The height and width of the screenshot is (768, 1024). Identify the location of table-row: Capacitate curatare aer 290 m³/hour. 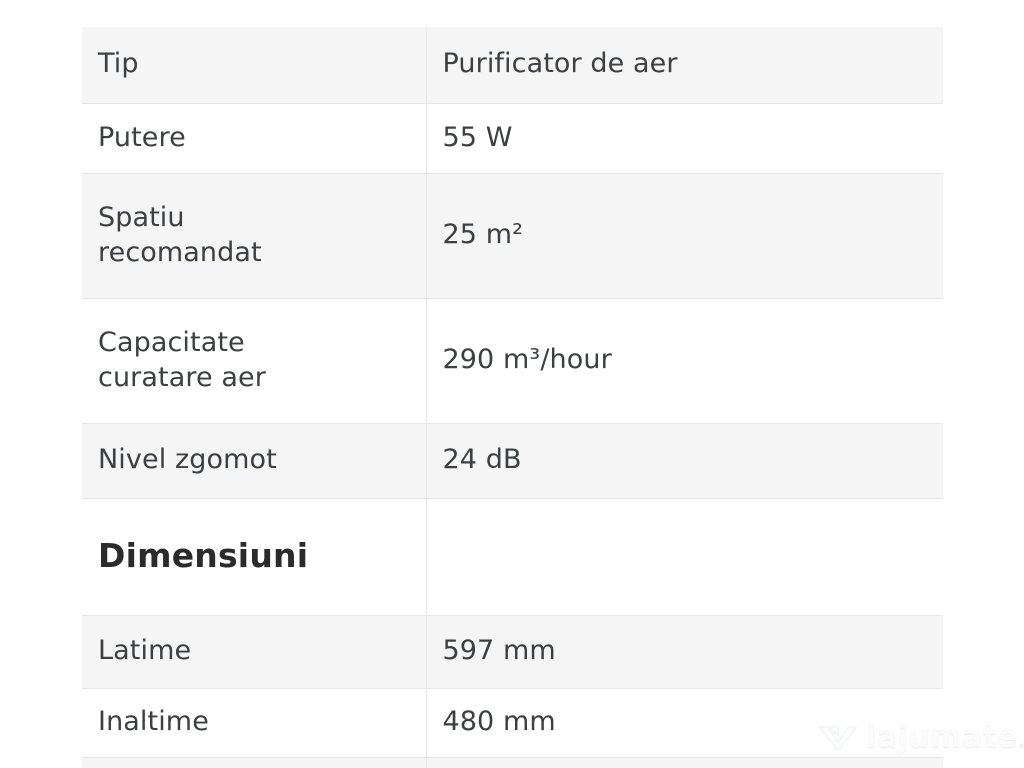
(512, 361).